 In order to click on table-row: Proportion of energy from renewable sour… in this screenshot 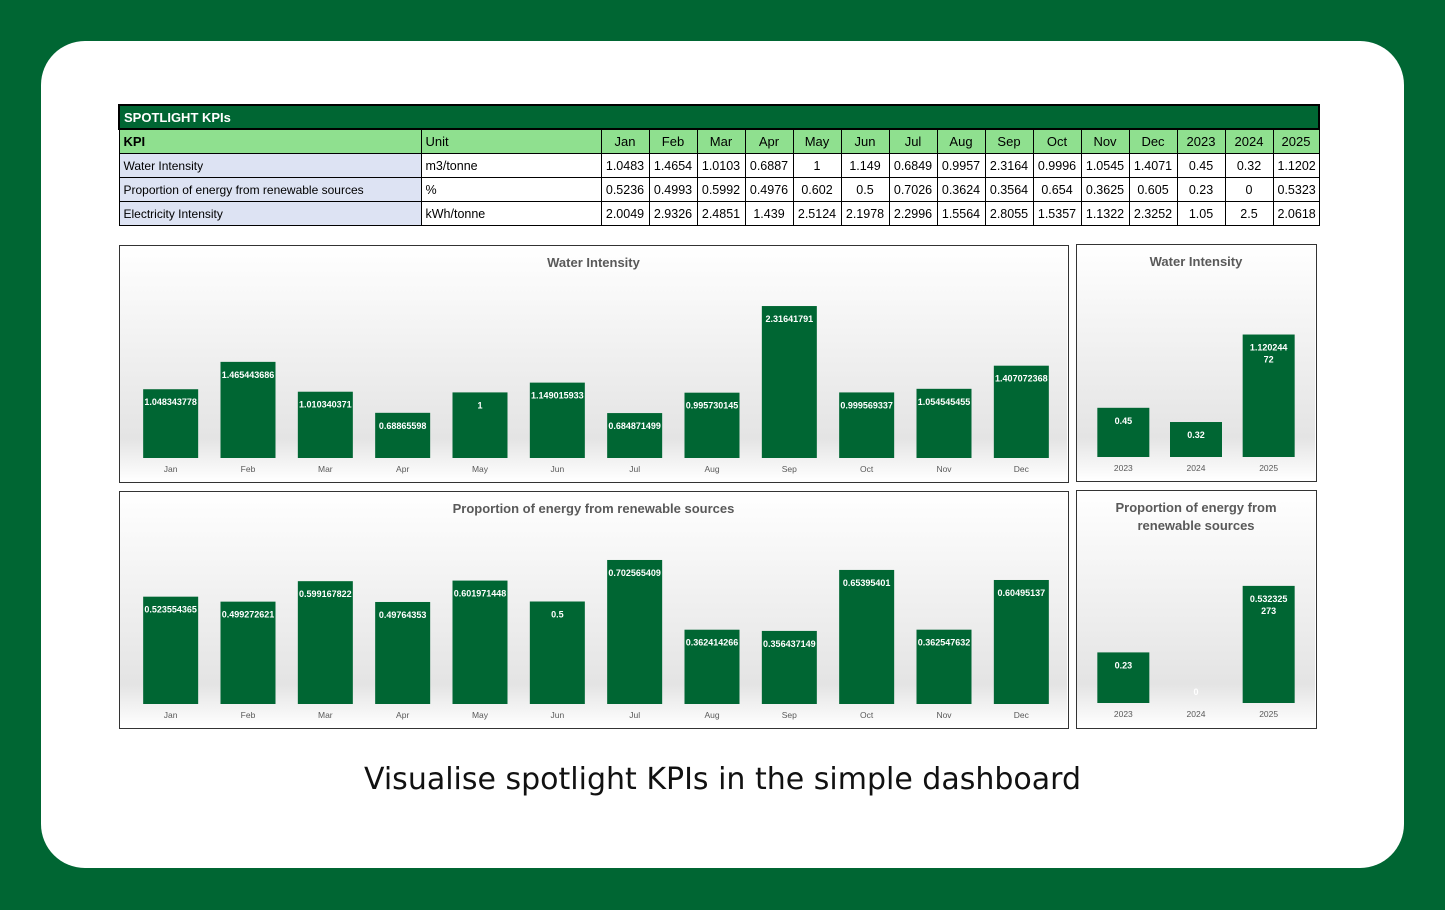, I will do `click(719, 189)`.